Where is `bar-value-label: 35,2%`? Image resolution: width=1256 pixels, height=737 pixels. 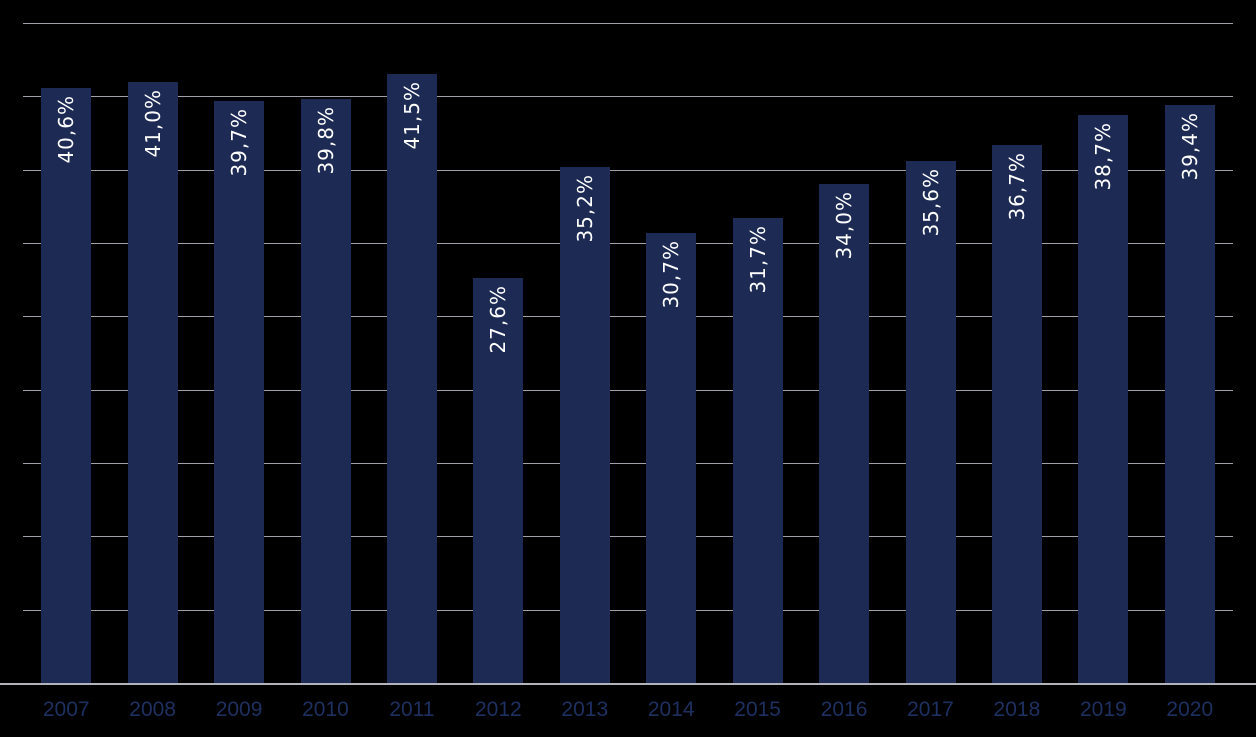
bar-value-label: 35,2% is located at coordinates (584, 208).